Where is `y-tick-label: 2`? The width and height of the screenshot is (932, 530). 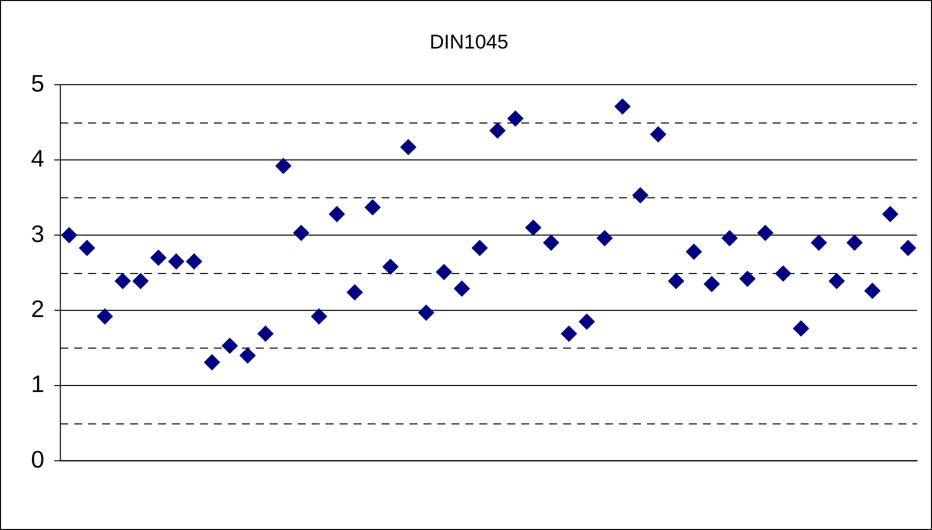
y-tick-label: 2 is located at coordinates (37, 309).